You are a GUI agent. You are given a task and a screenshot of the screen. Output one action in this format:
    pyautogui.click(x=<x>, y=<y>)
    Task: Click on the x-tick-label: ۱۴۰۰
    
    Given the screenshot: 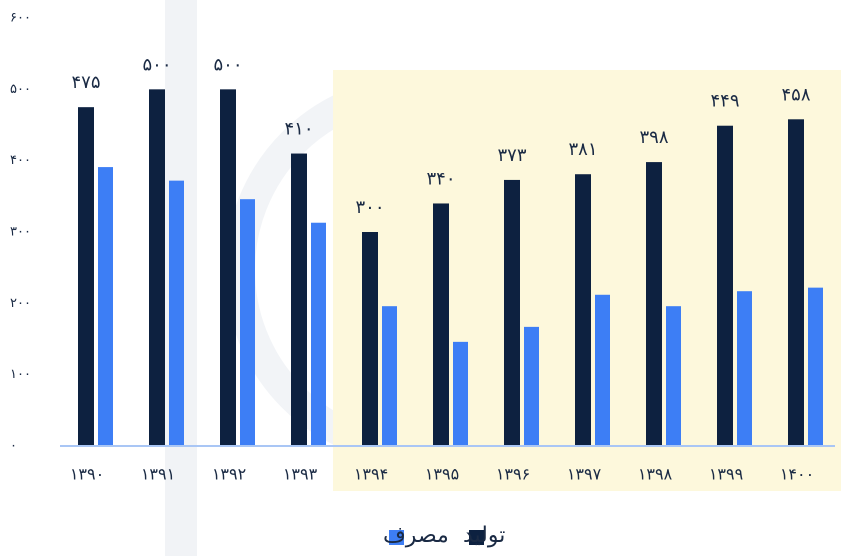 What is the action you would take?
    pyautogui.click(x=797, y=474)
    